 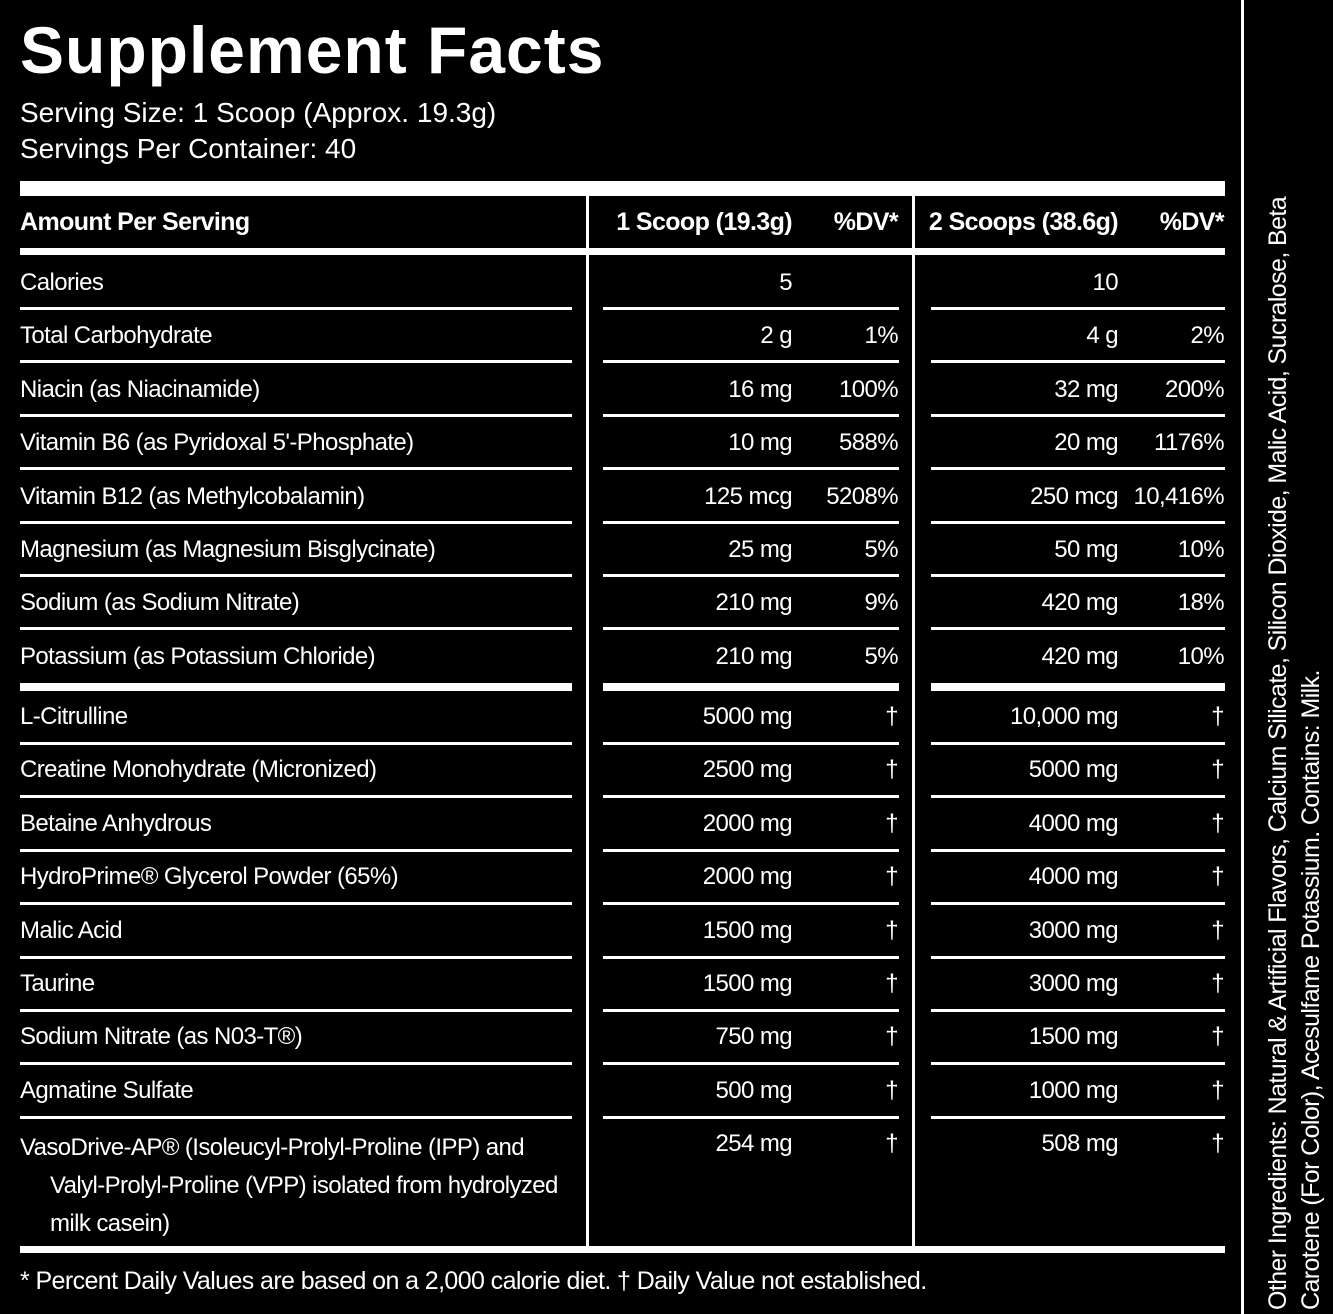 What do you see at coordinates (71, 930) in the screenshot?
I see `row-label: Malic Acid` at bounding box center [71, 930].